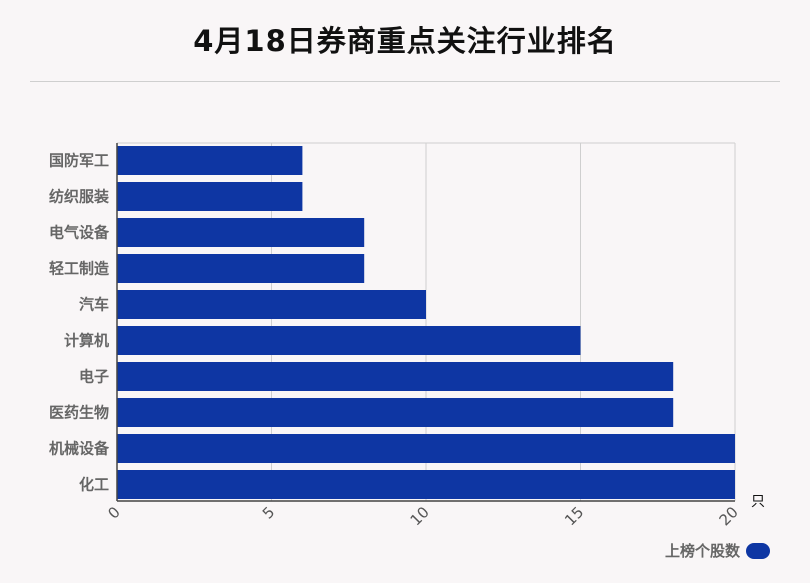  Describe the element at coordinates (86, 341) in the screenshot. I see `category-label: 计算机` at that location.